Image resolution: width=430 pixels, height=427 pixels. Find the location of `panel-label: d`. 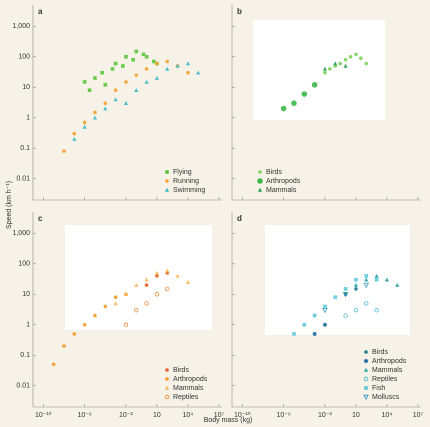

panel-label: d is located at coordinates (239, 218).